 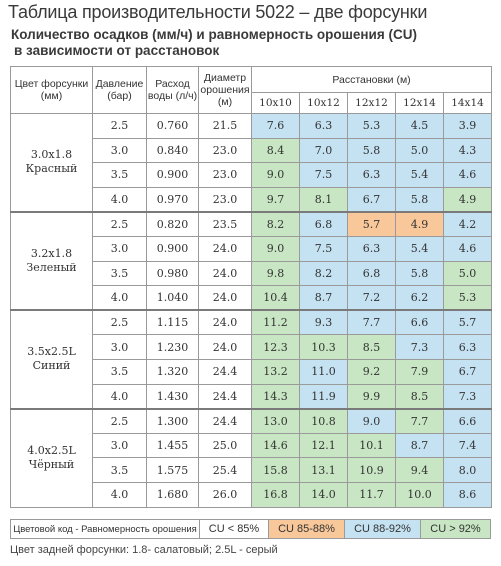 I want to click on precip-cell: 7.4, so click(x=467, y=445).